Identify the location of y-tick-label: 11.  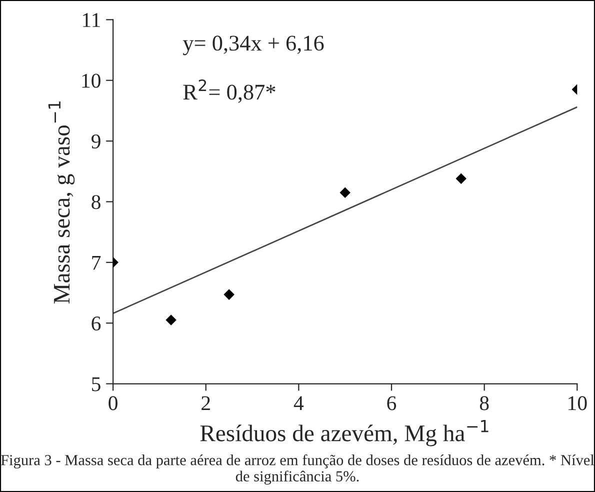
(91, 20).